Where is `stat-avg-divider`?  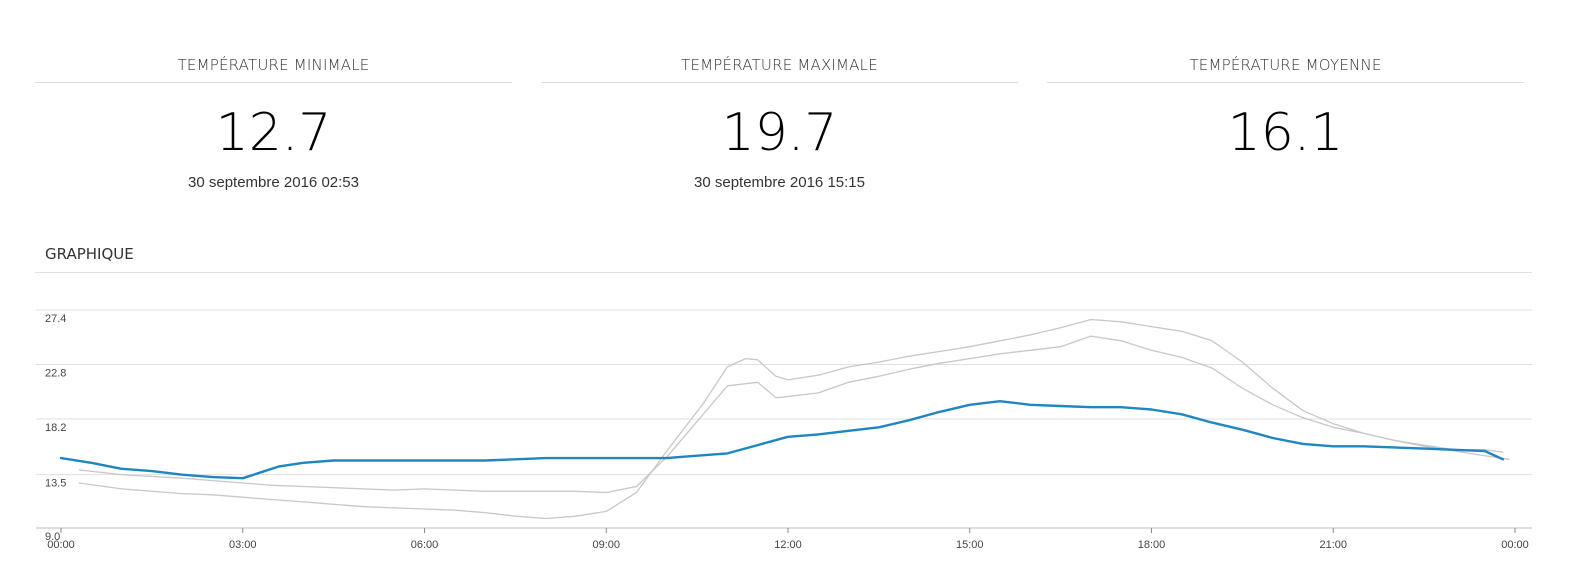
stat-avg-divider is located at coordinates (1285, 82).